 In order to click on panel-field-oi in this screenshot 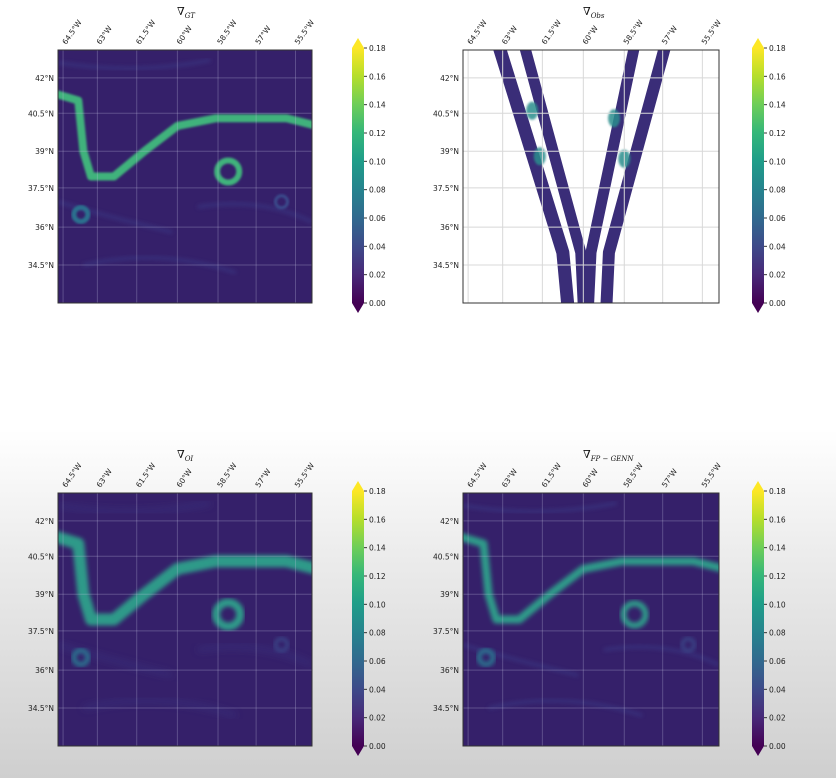, I will do `click(185, 619)`.